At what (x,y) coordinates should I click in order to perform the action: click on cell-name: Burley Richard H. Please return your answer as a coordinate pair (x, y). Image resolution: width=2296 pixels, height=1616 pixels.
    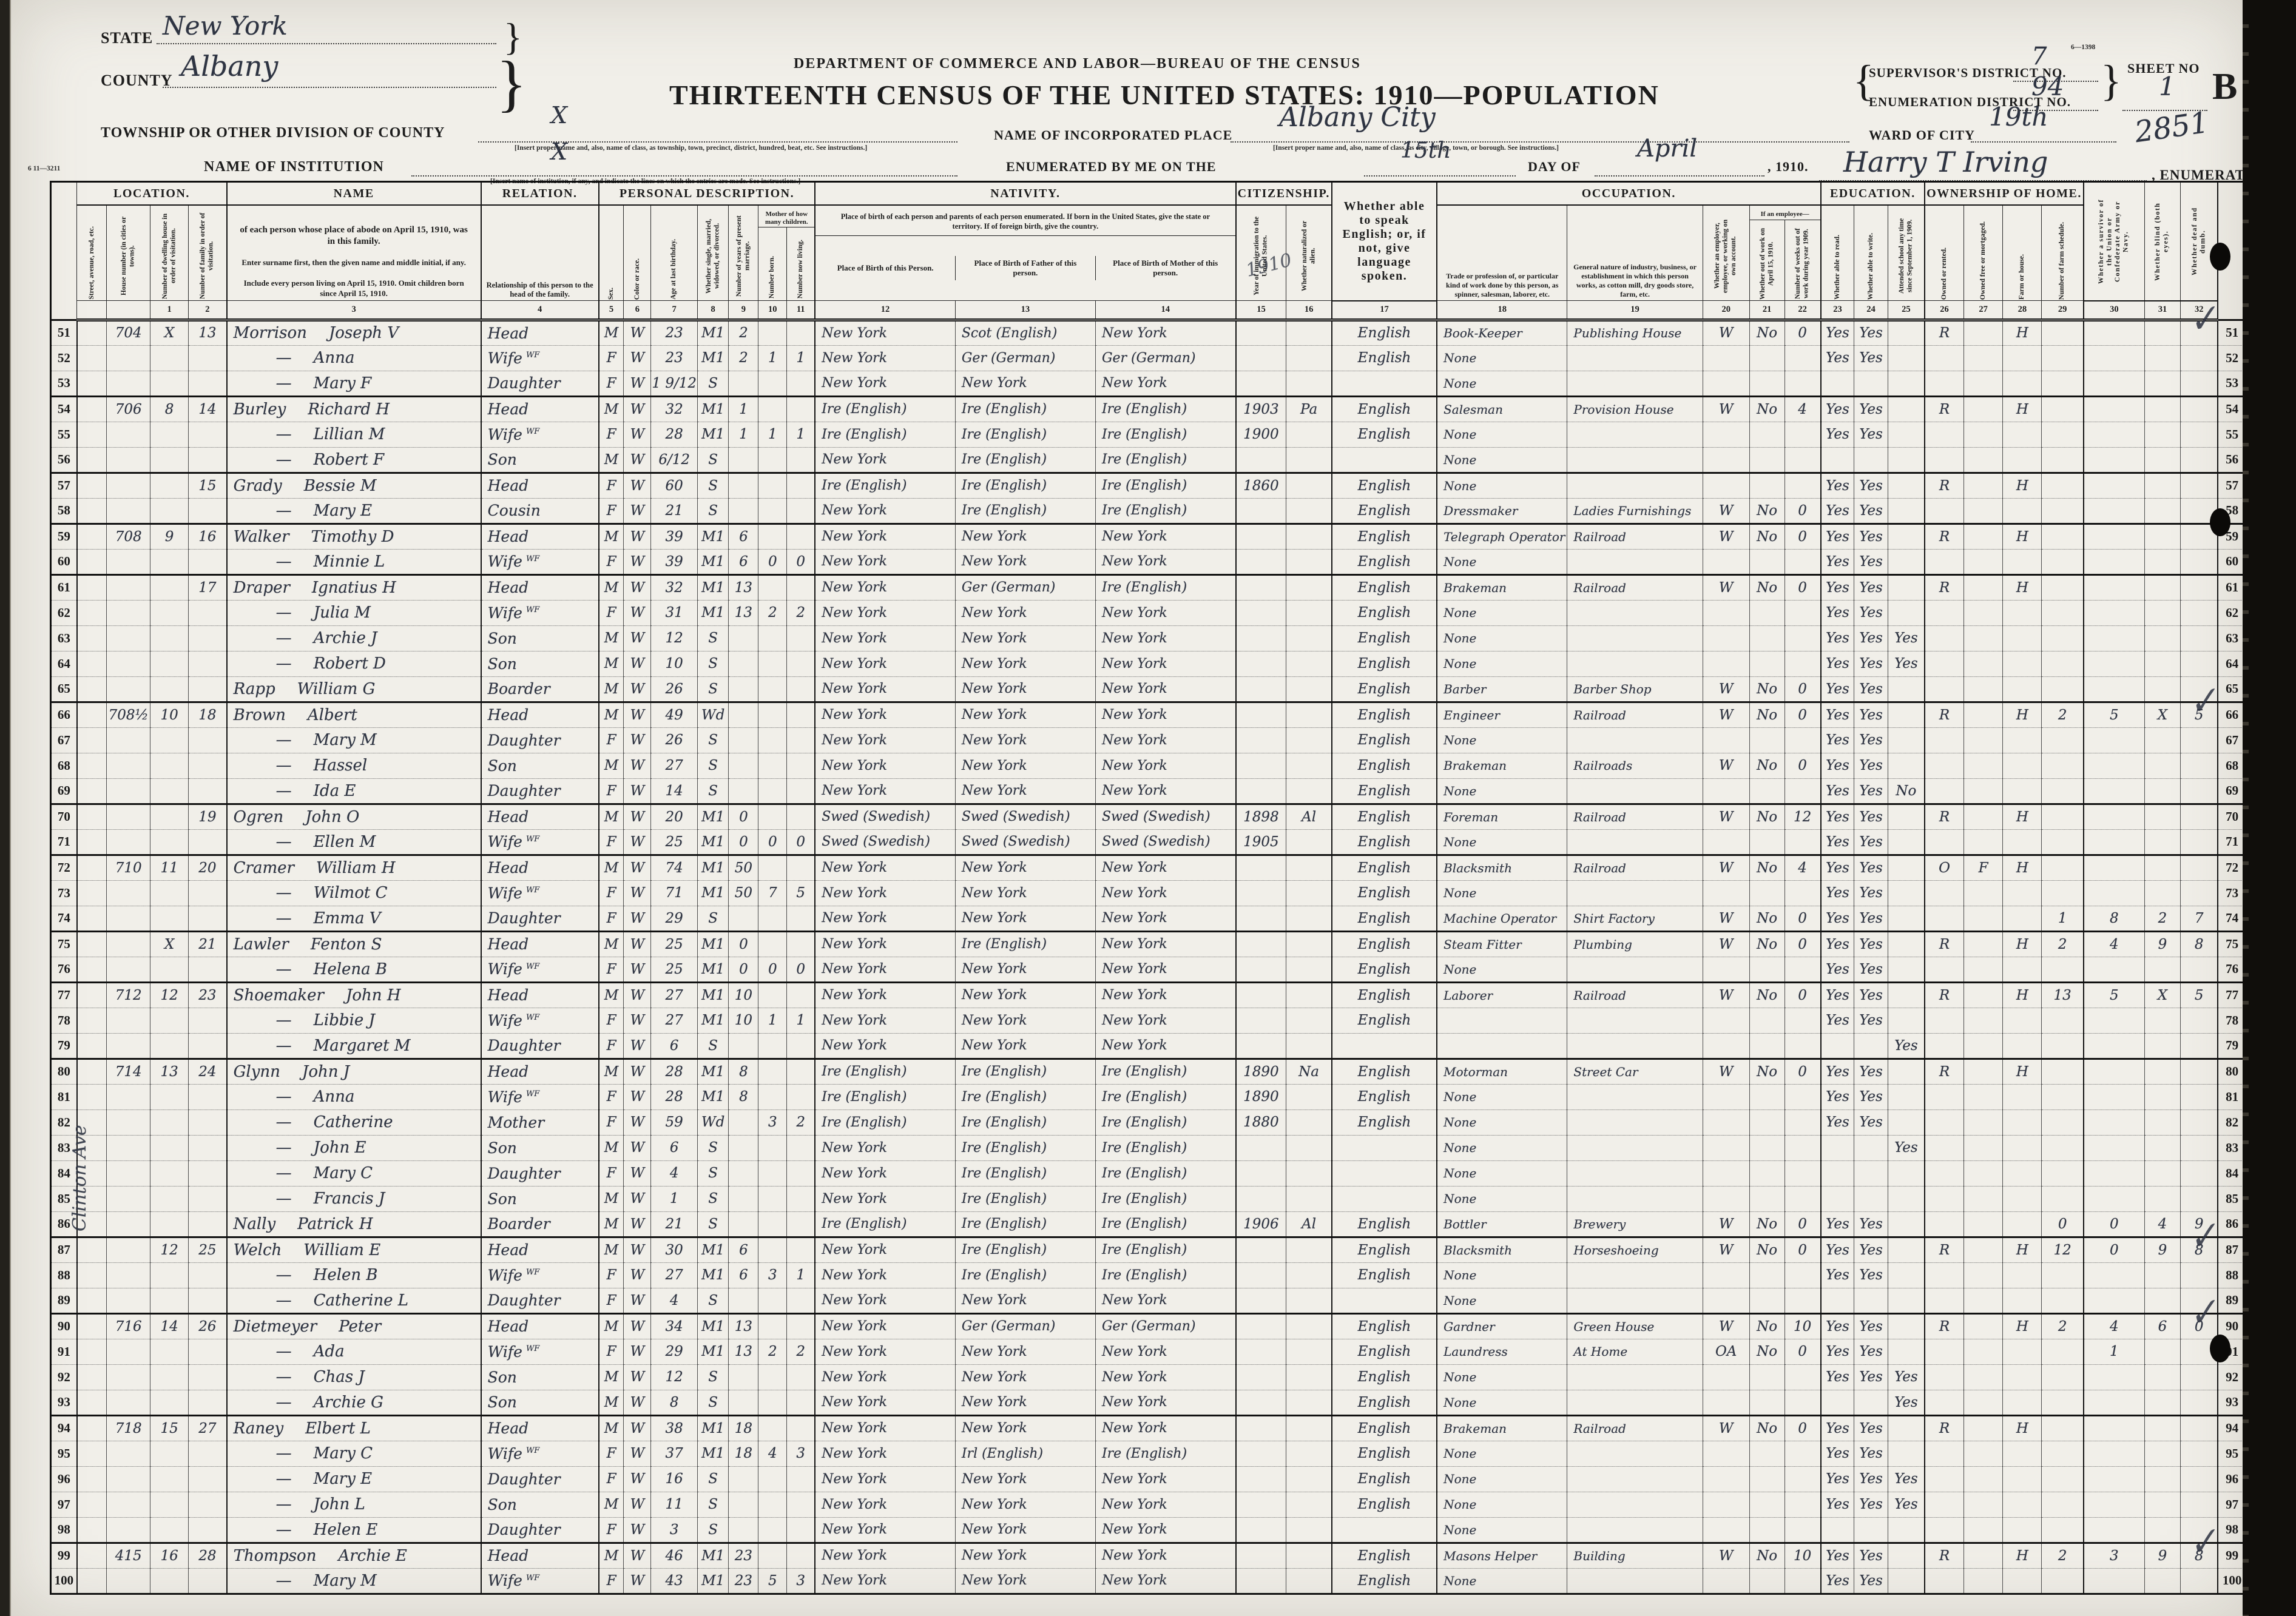
    Looking at the image, I should click on (353, 409).